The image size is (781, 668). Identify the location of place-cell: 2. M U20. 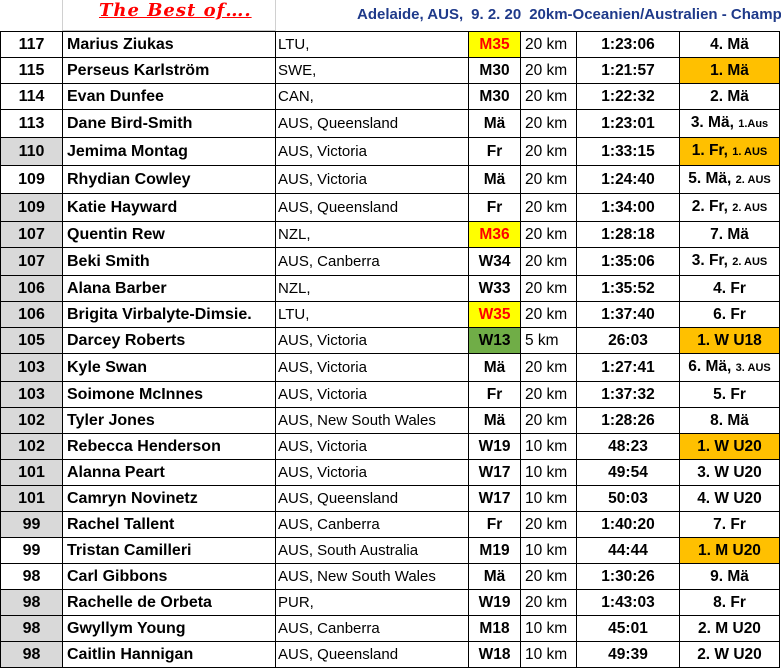
(729, 628).